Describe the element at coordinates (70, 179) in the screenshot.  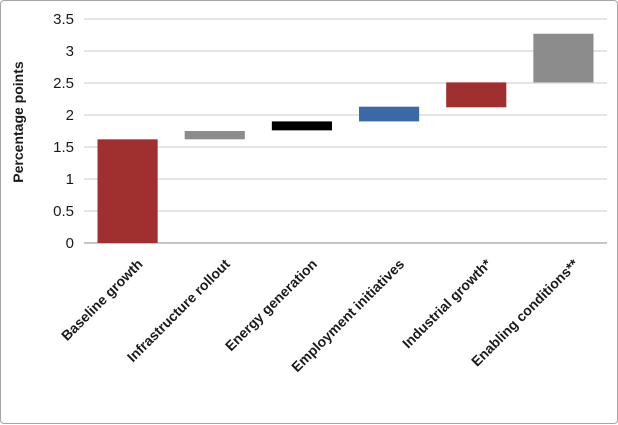
I see `y-tick-label: 1` at that location.